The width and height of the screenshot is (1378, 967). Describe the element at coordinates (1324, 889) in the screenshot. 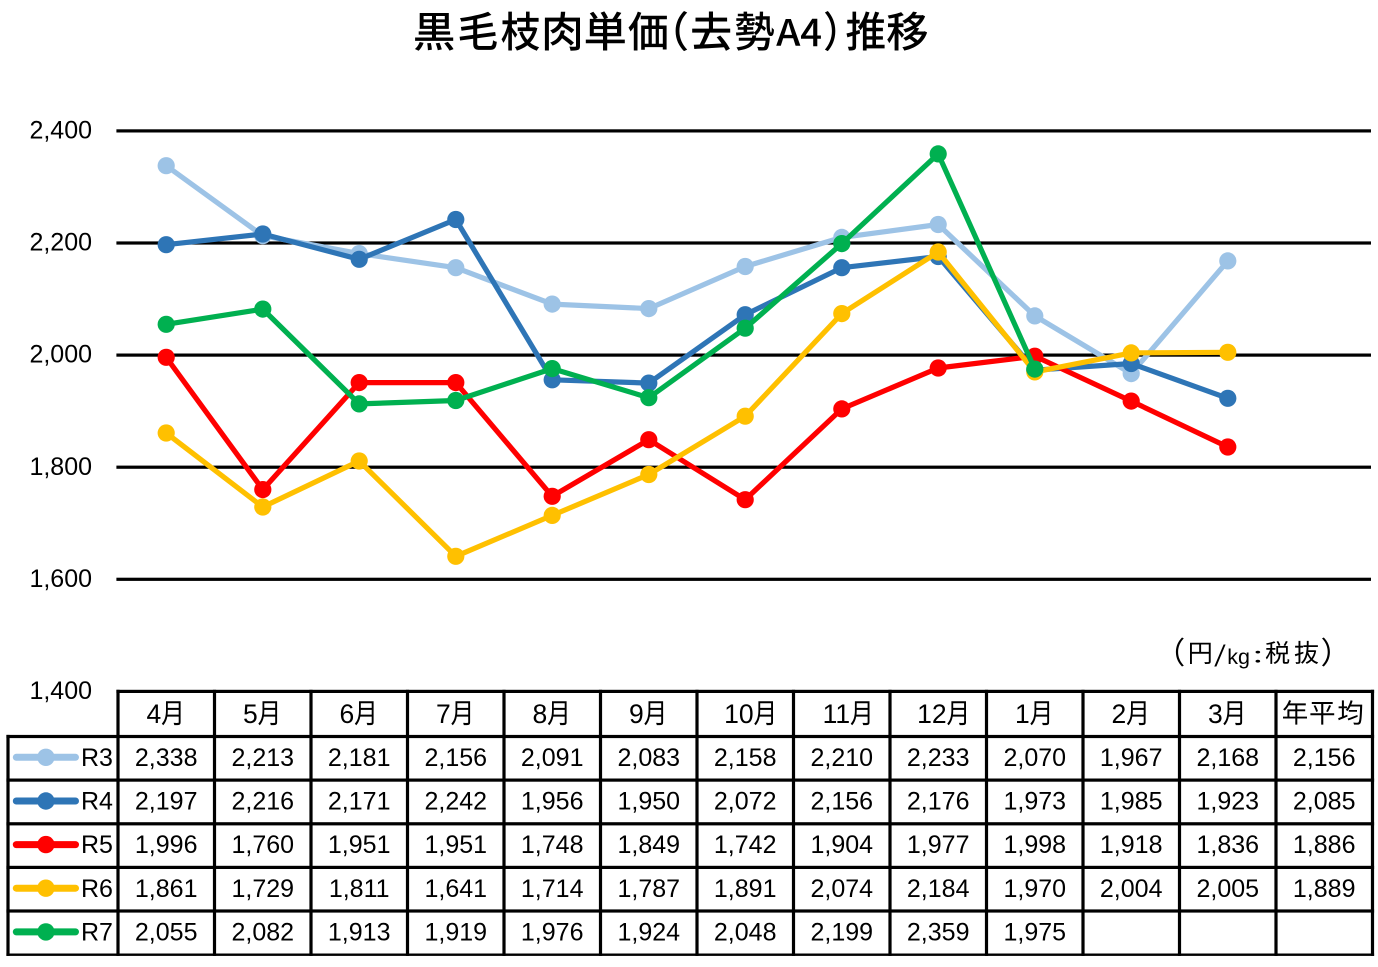

I see `svg-text: 1,889` at that location.